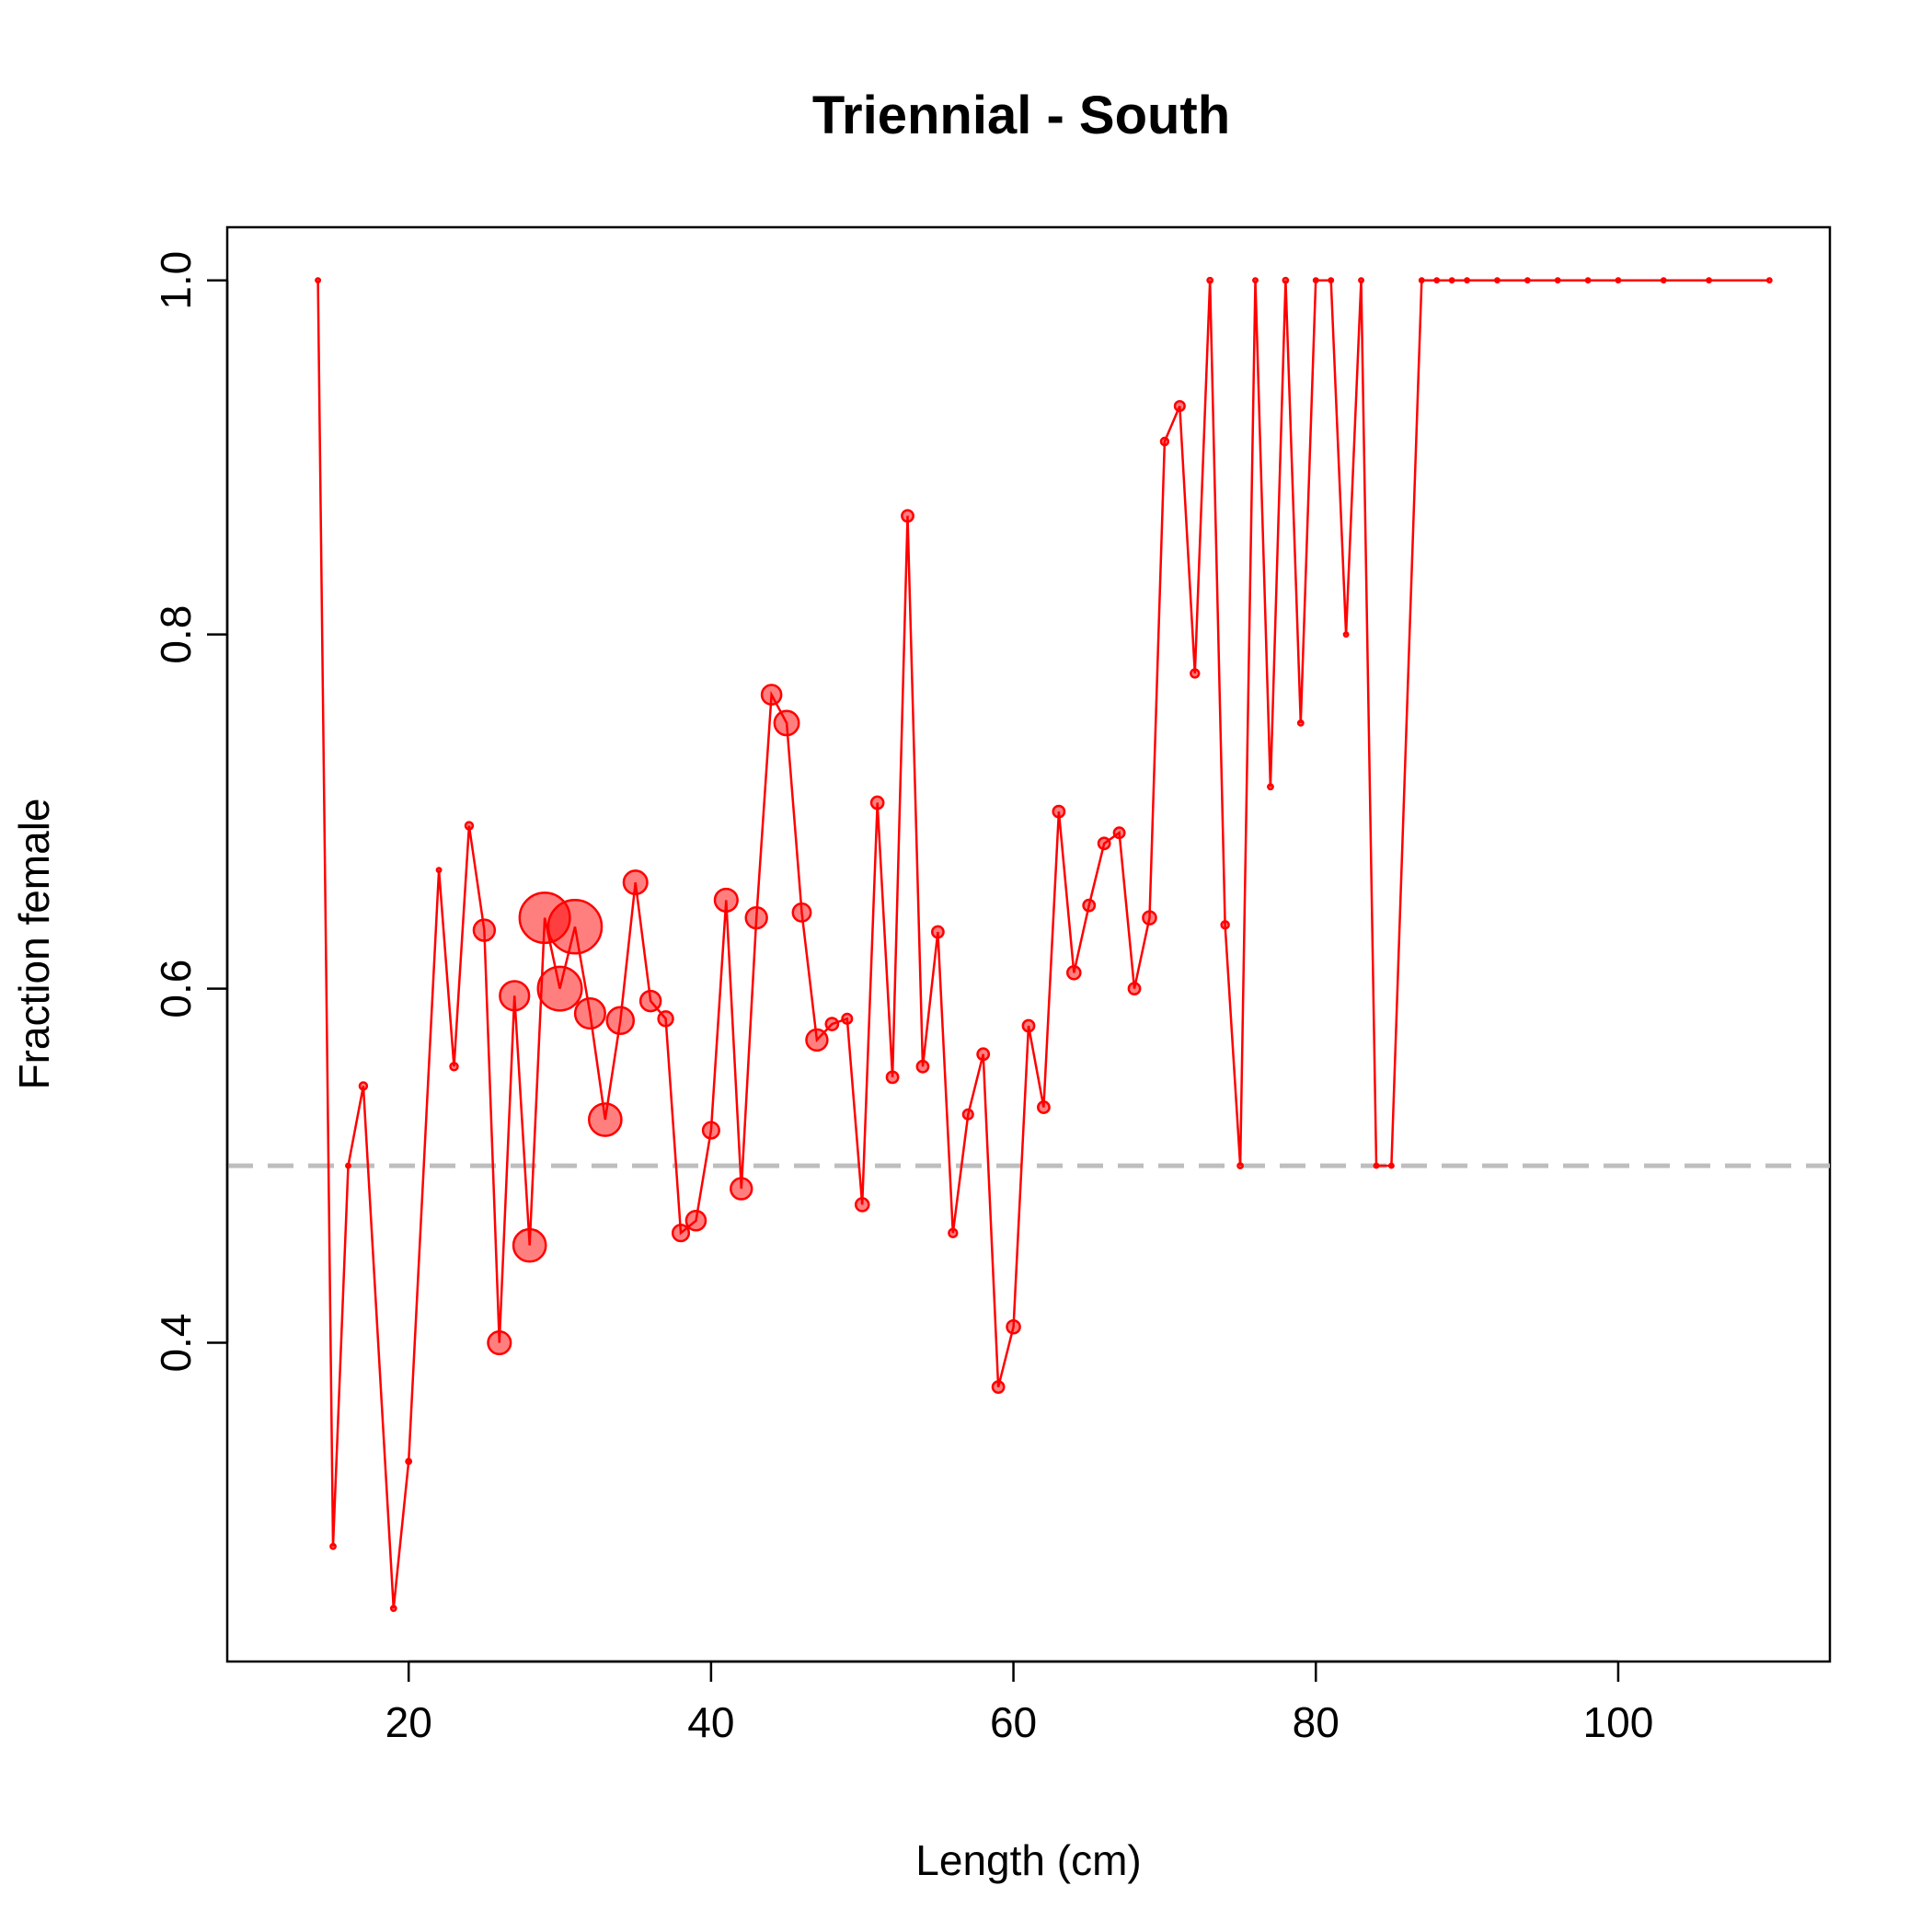 Image resolution: width=1932 pixels, height=1932 pixels. What do you see at coordinates (1014, 1722) in the screenshot?
I see `x-tick-label: 60` at bounding box center [1014, 1722].